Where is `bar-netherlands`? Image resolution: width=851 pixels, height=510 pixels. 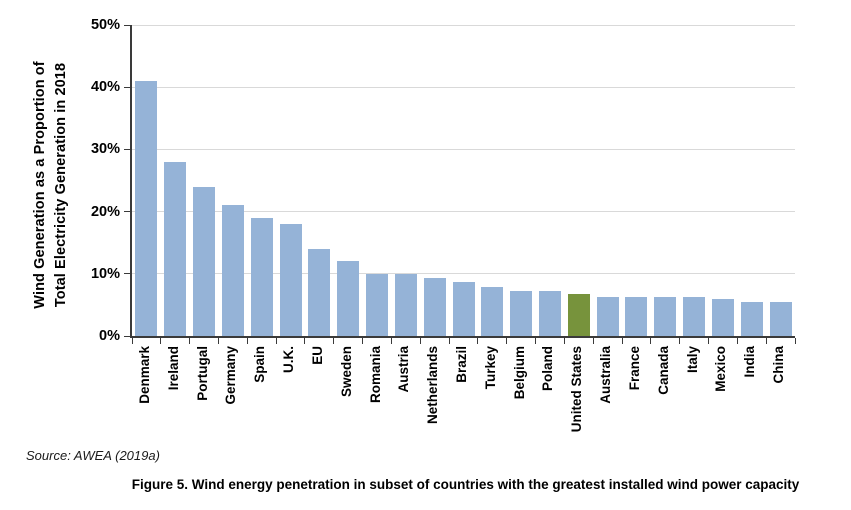
bar-netherlands is located at coordinates (434, 307).